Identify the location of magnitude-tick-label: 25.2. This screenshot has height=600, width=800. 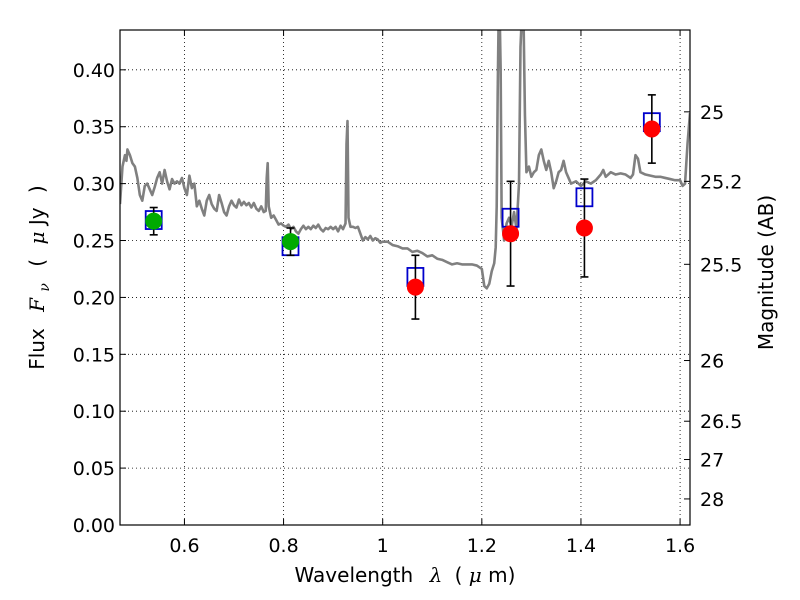
(721, 182).